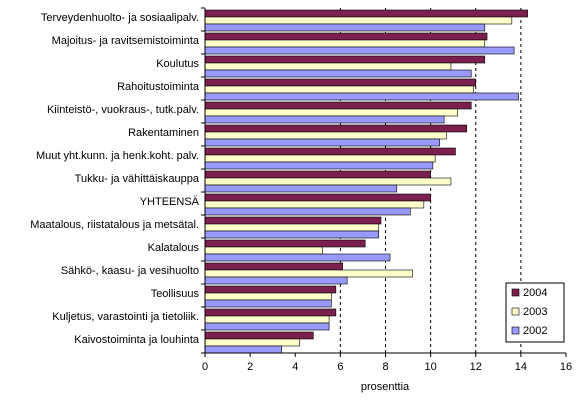  Describe the element at coordinates (295, 367) in the screenshot. I see `x-tick-label: 4` at that location.